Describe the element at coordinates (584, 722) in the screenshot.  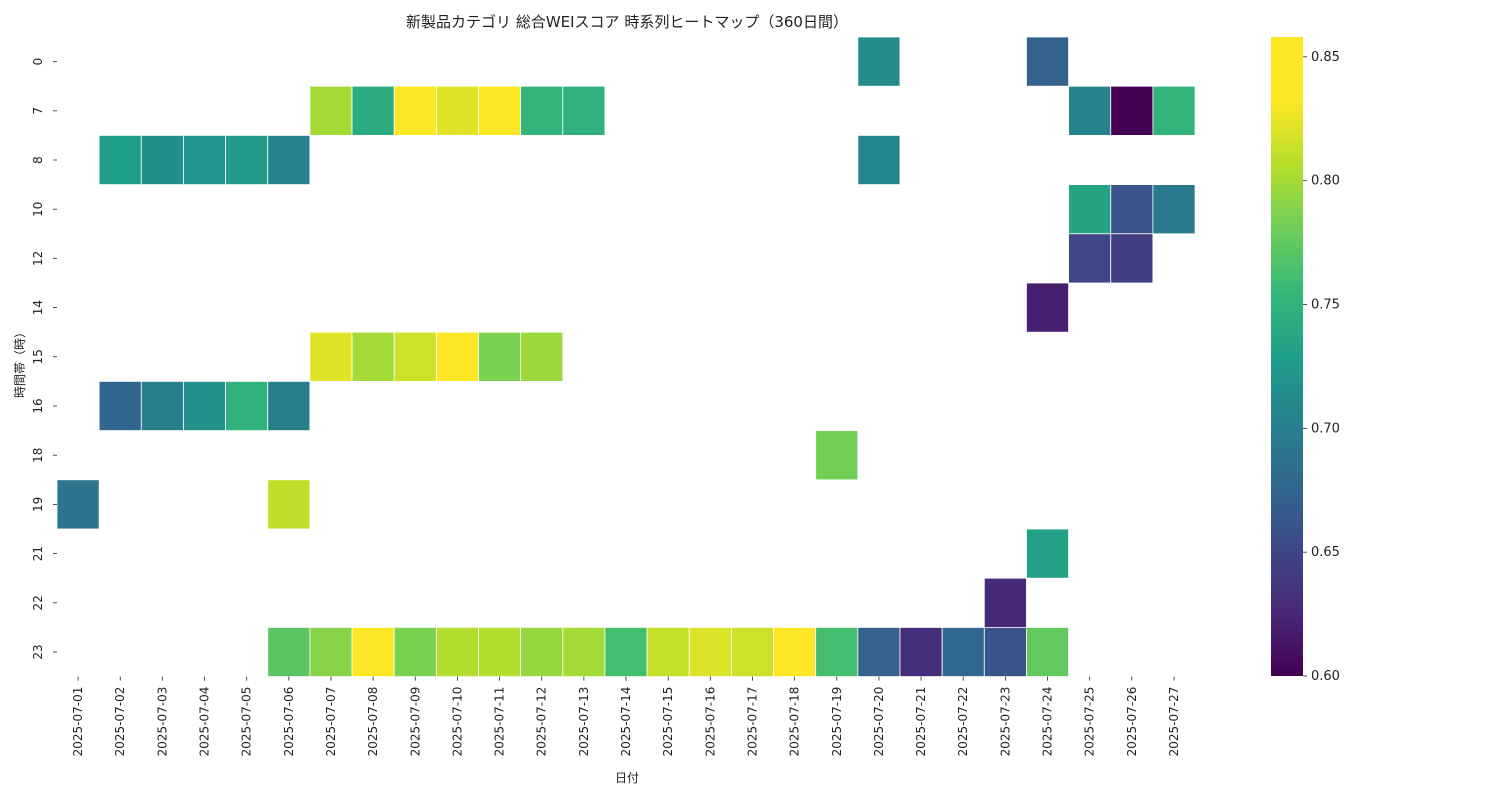
I see `x-tick-label: 2025-07-13` at that location.